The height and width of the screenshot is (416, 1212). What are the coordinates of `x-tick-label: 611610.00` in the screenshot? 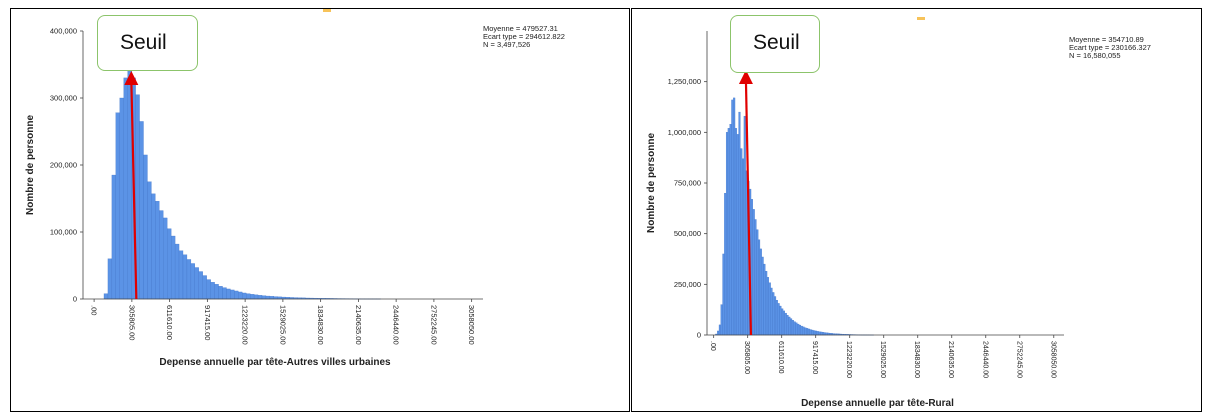 It's located at (780, 357).